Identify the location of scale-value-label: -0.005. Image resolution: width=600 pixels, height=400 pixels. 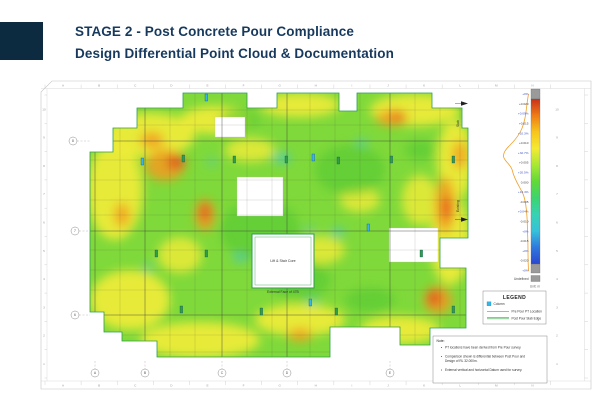
(524, 202).